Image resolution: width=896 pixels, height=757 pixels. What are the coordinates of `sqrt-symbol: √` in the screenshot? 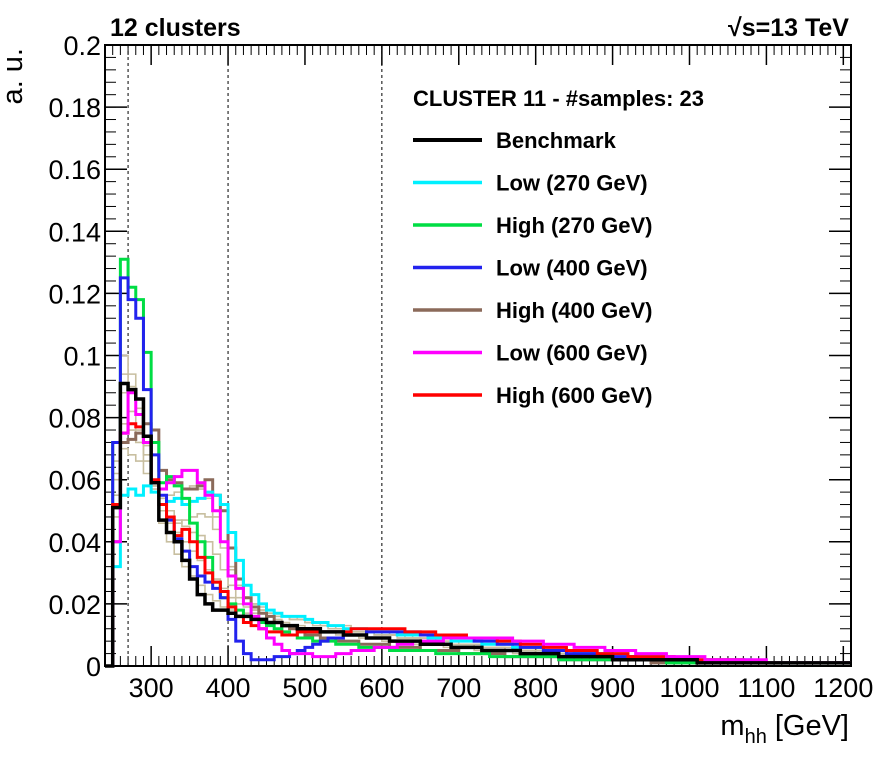 It's located at (735, 28).